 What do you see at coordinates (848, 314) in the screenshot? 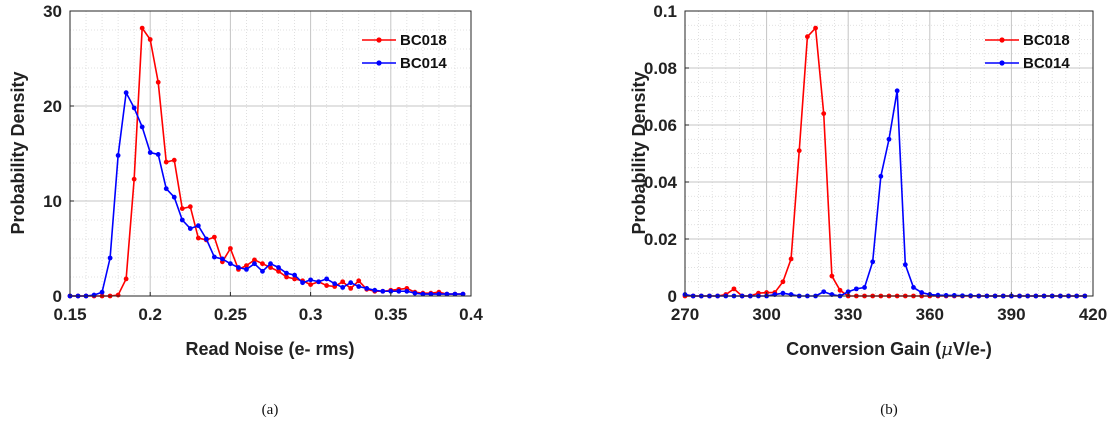
I see `x-tick-label: 330` at bounding box center [848, 314].